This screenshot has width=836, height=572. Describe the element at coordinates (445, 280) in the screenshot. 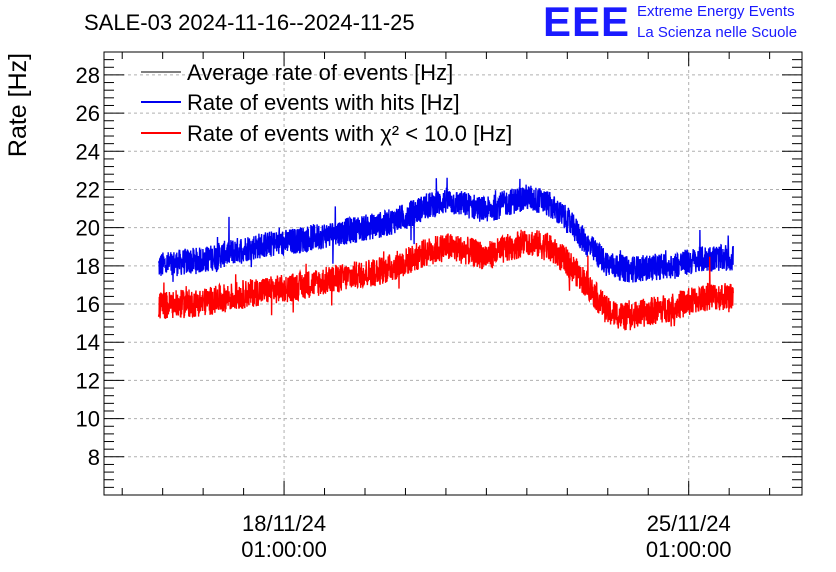

I see `series-line-chi2` at that location.